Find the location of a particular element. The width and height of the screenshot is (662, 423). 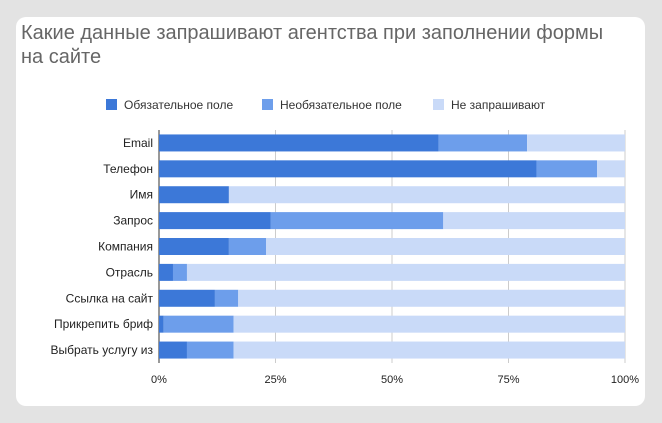

tick-labels: 0% 25% 50% 75% 100% is located at coordinates (395, 380).